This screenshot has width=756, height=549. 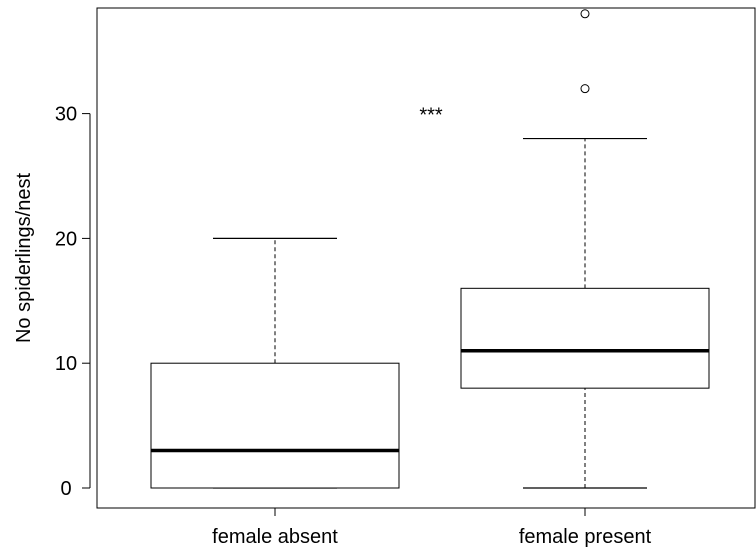 I want to click on y-tick-label-10: 10, so click(x=66, y=364).